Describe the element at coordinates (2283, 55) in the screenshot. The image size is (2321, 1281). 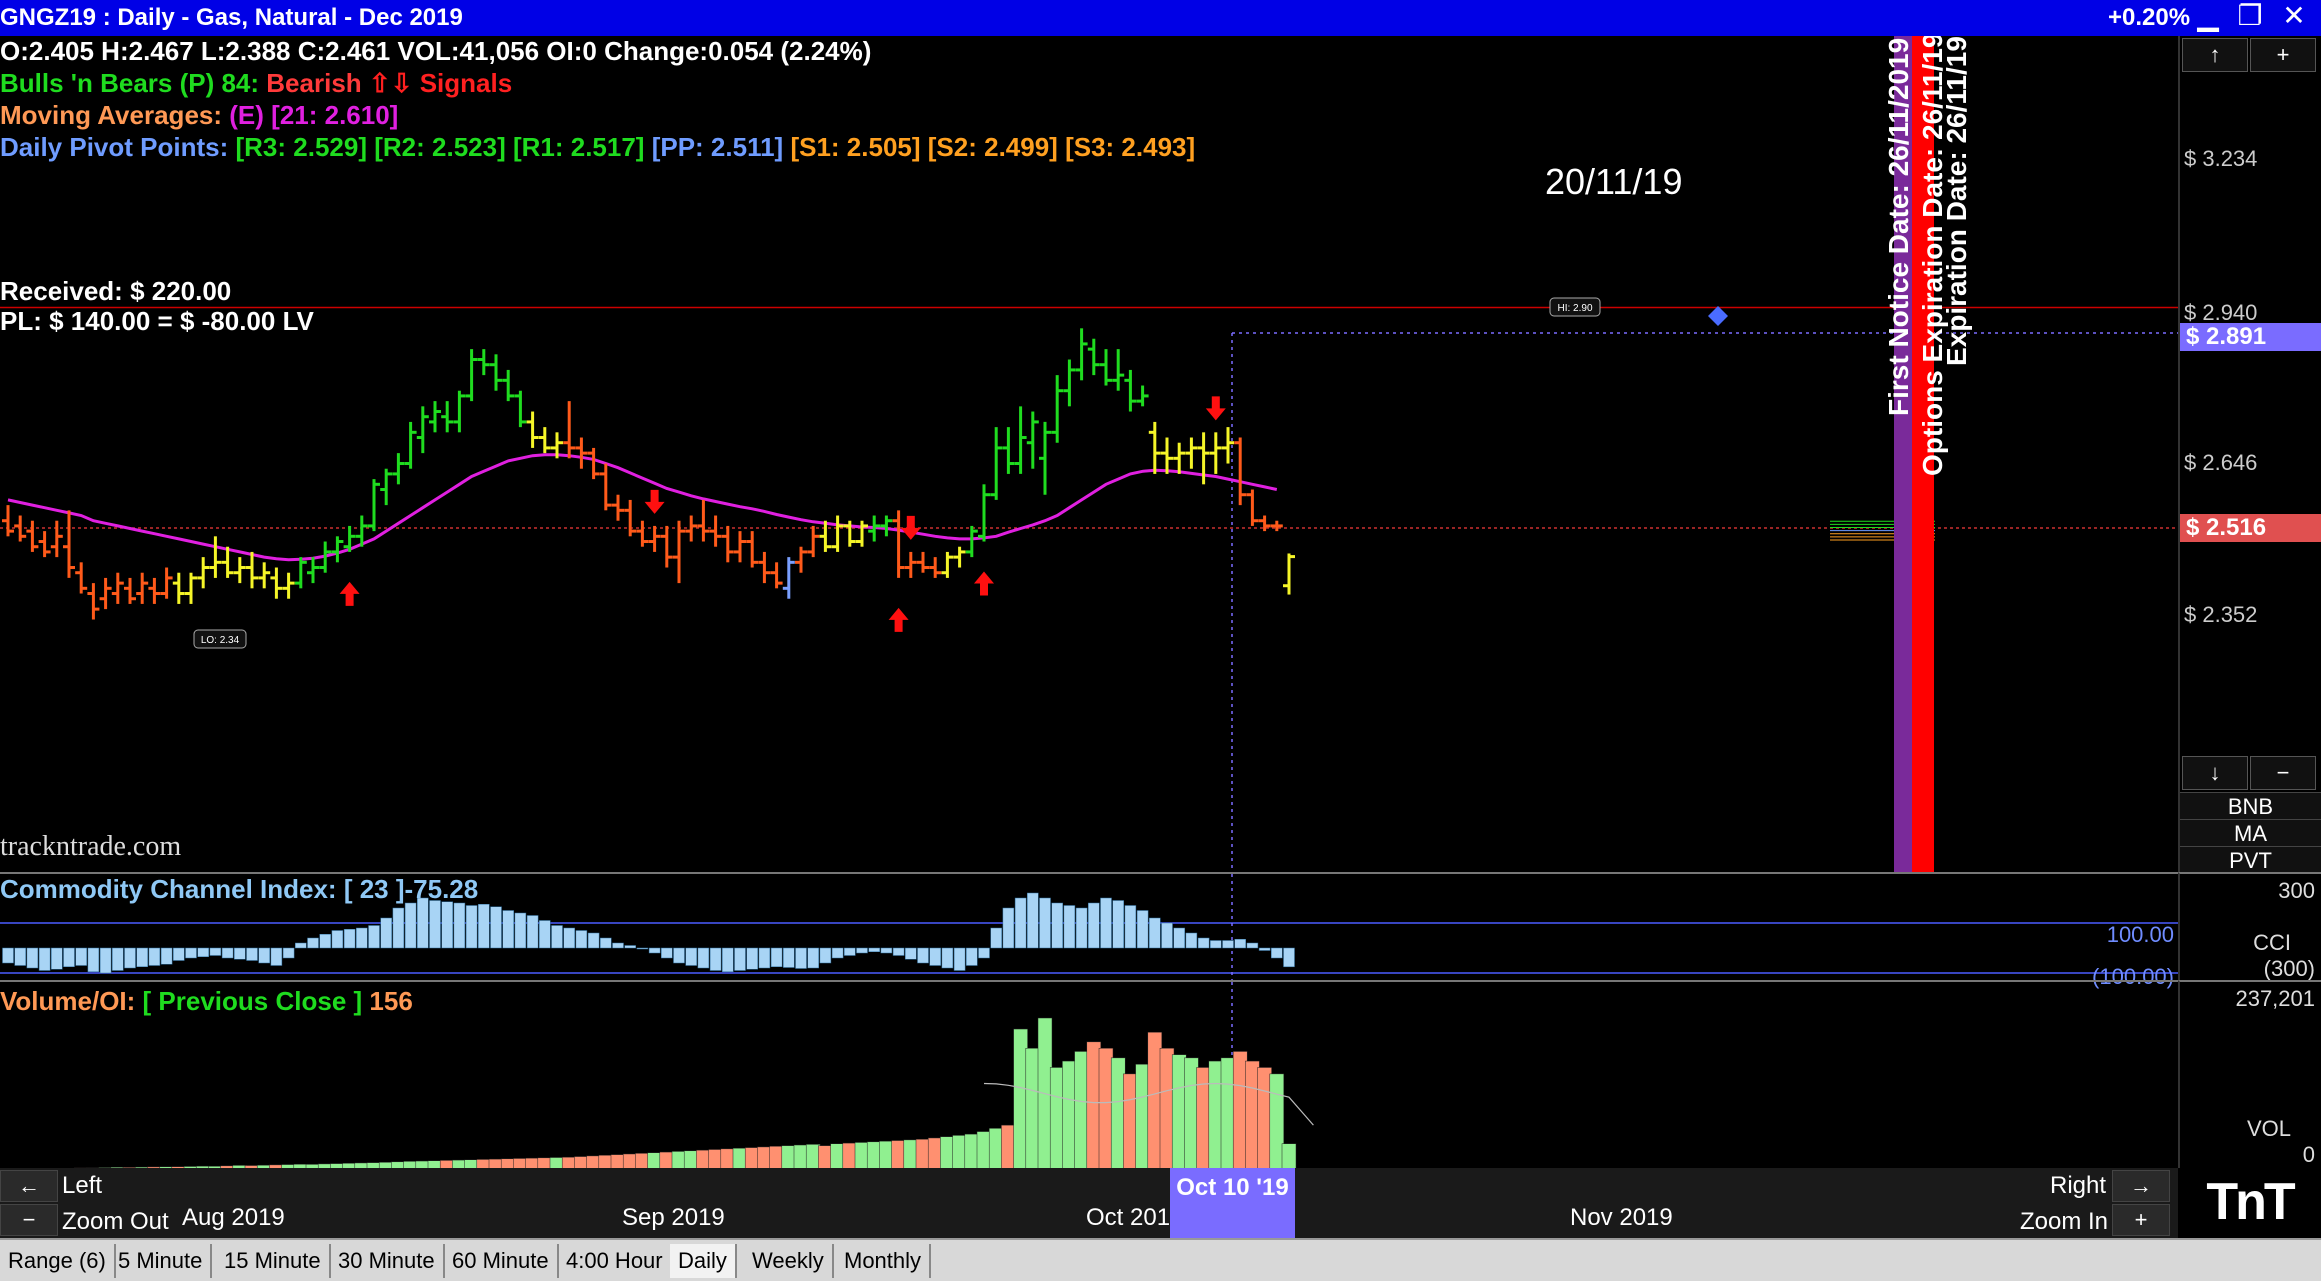
I see `scale-plus-button: +` at that location.